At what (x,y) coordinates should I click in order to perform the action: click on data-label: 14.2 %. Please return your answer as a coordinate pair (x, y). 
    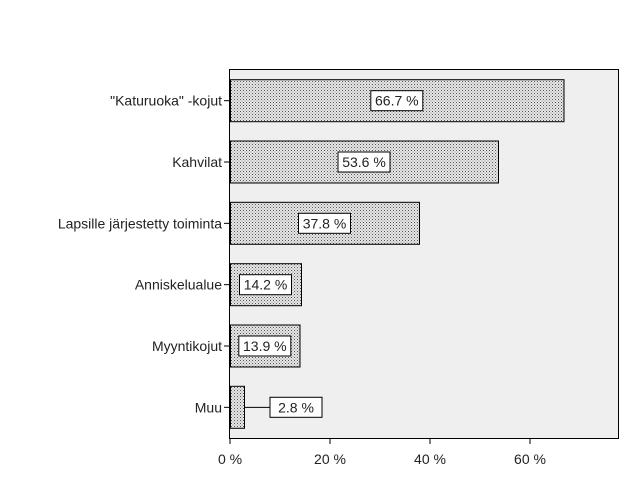
    Looking at the image, I should click on (266, 285).